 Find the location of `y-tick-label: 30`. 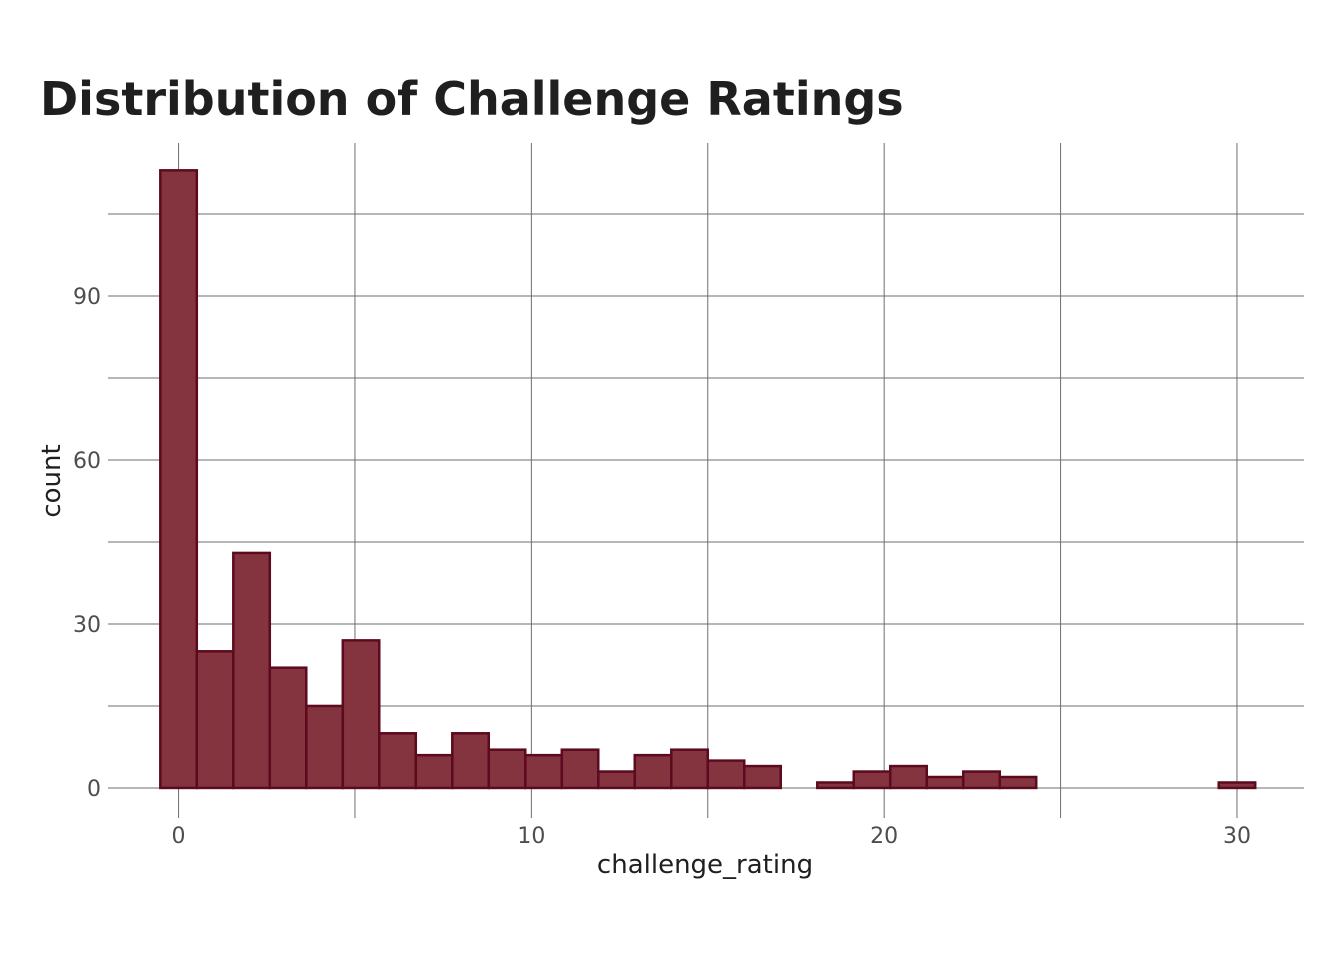

y-tick-label: 30 is located at coordinates (87, 625).